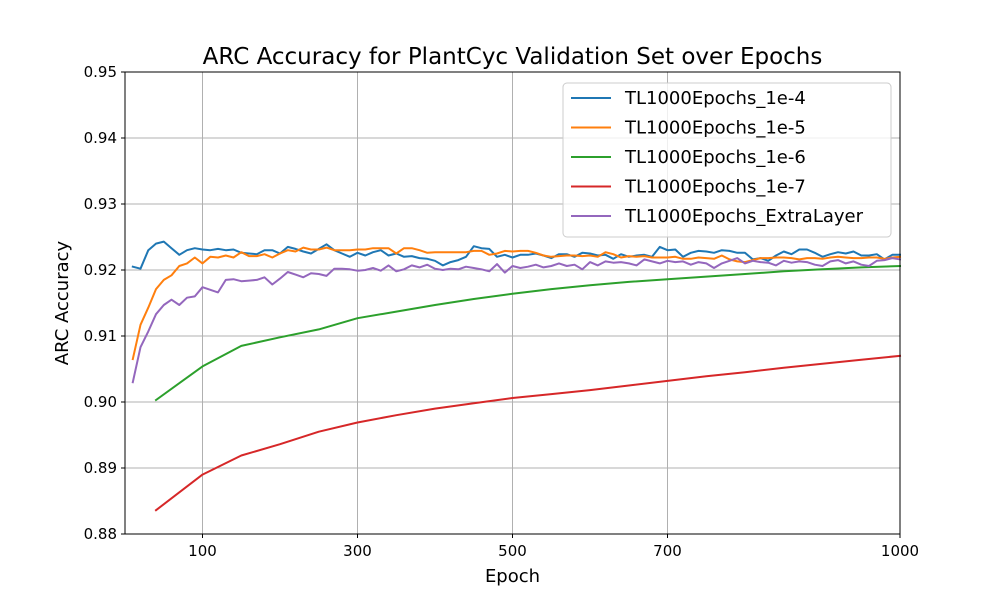  What do you see at coordinates (100, 534) in the screenshot?
I see `y-tick-label: 0.88` at bounding box center [100, 534].